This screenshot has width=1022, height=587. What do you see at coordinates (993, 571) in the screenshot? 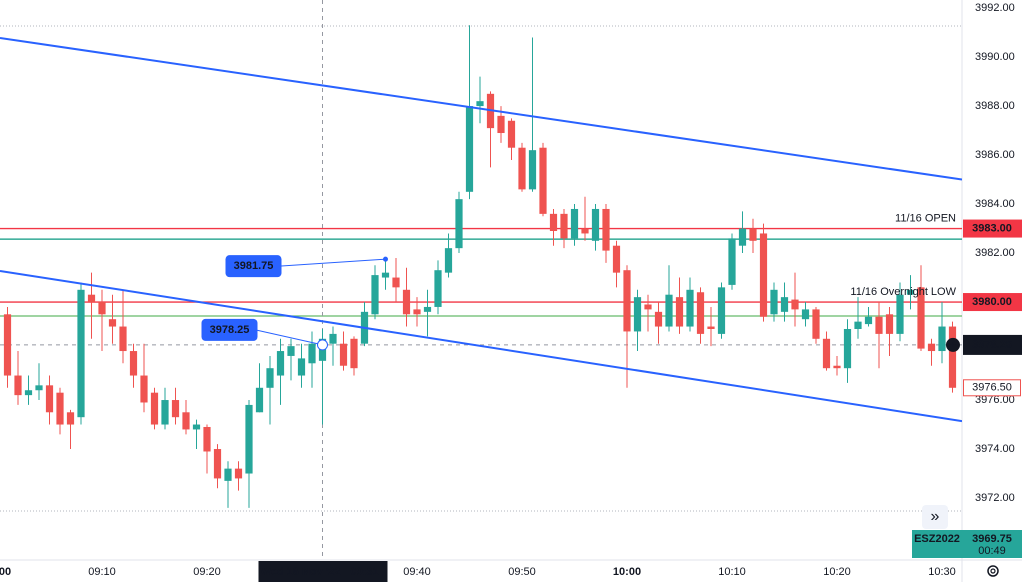
I see `settings-button` at bounding box center [993, 571].